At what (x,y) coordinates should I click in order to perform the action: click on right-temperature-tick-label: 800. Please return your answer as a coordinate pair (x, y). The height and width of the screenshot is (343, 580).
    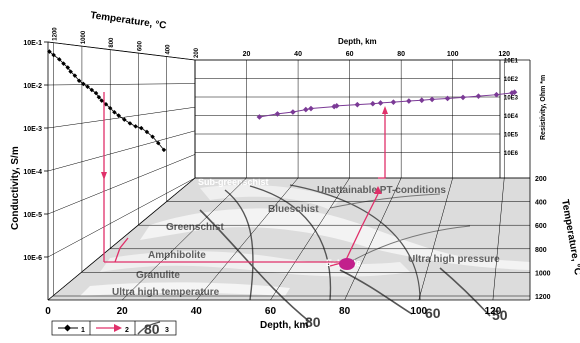
    Looking at the image, I should click on (541, 250).